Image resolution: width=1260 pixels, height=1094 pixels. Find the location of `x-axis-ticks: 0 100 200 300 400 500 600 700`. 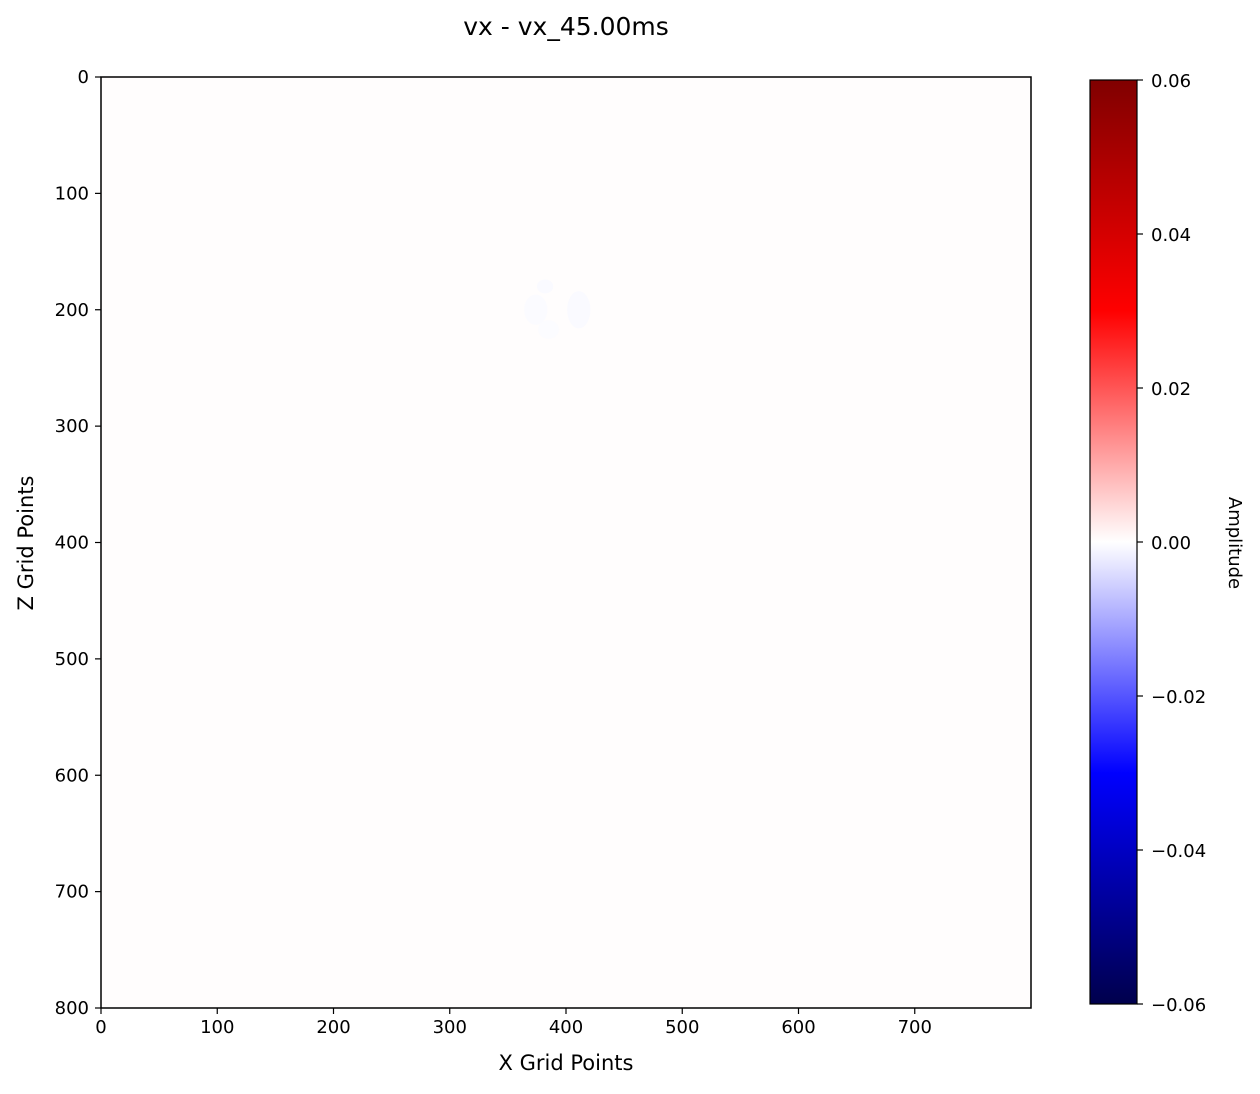

x-axis-ticks: 0 100 200 300 400 500 600 700 is located at coordinates (513, 1023).